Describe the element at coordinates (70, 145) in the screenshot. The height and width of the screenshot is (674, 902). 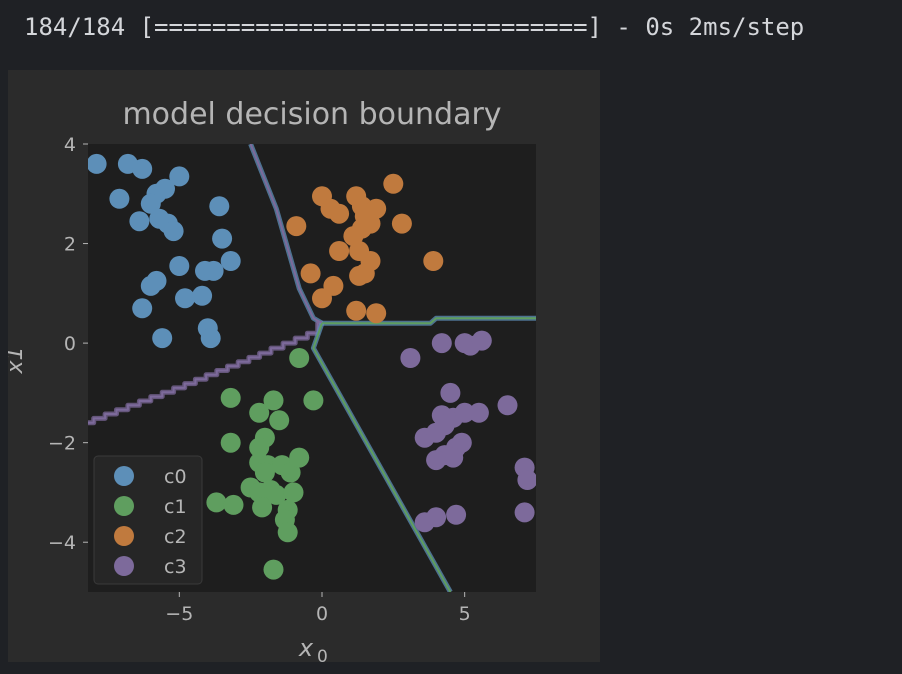
I see `y-tick-label: 4` at that location.